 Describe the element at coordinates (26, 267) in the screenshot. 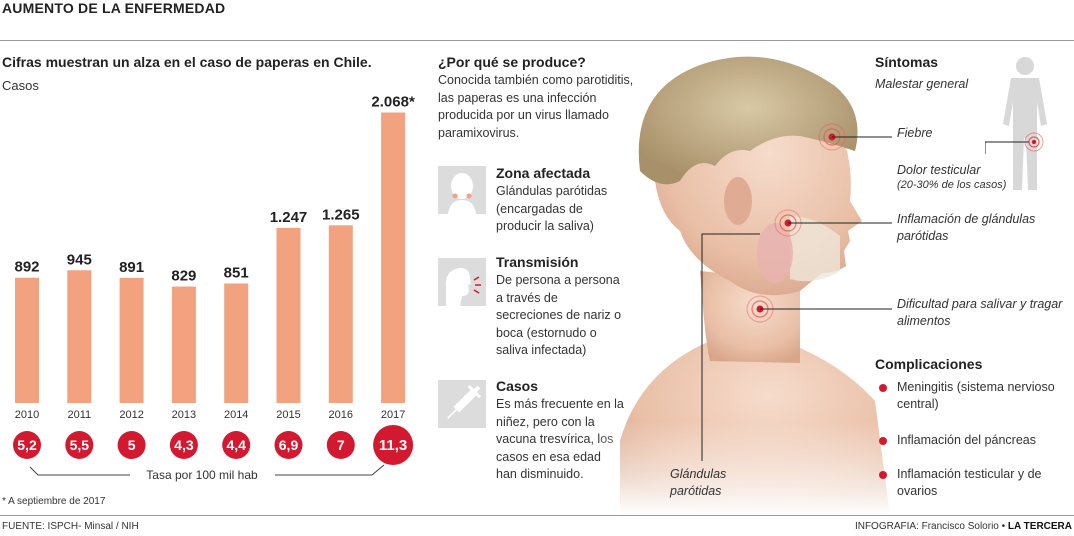

I see `bar-value-label: 892` at that location.